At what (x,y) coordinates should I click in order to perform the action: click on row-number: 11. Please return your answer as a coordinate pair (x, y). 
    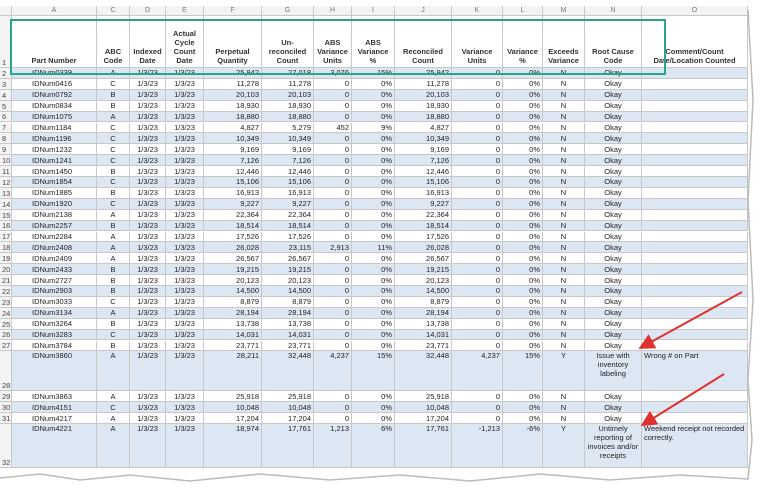
    Looking at the image, I should click on (6, 171).